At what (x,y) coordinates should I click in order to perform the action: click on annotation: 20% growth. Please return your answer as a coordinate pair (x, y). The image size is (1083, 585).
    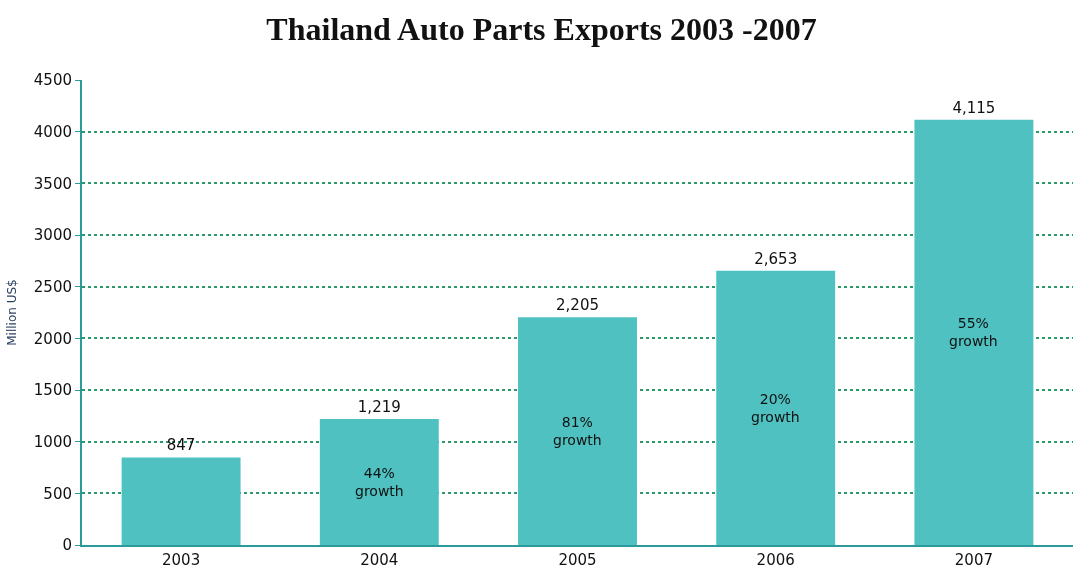
    Looking at the image, I should click on (775, 408).